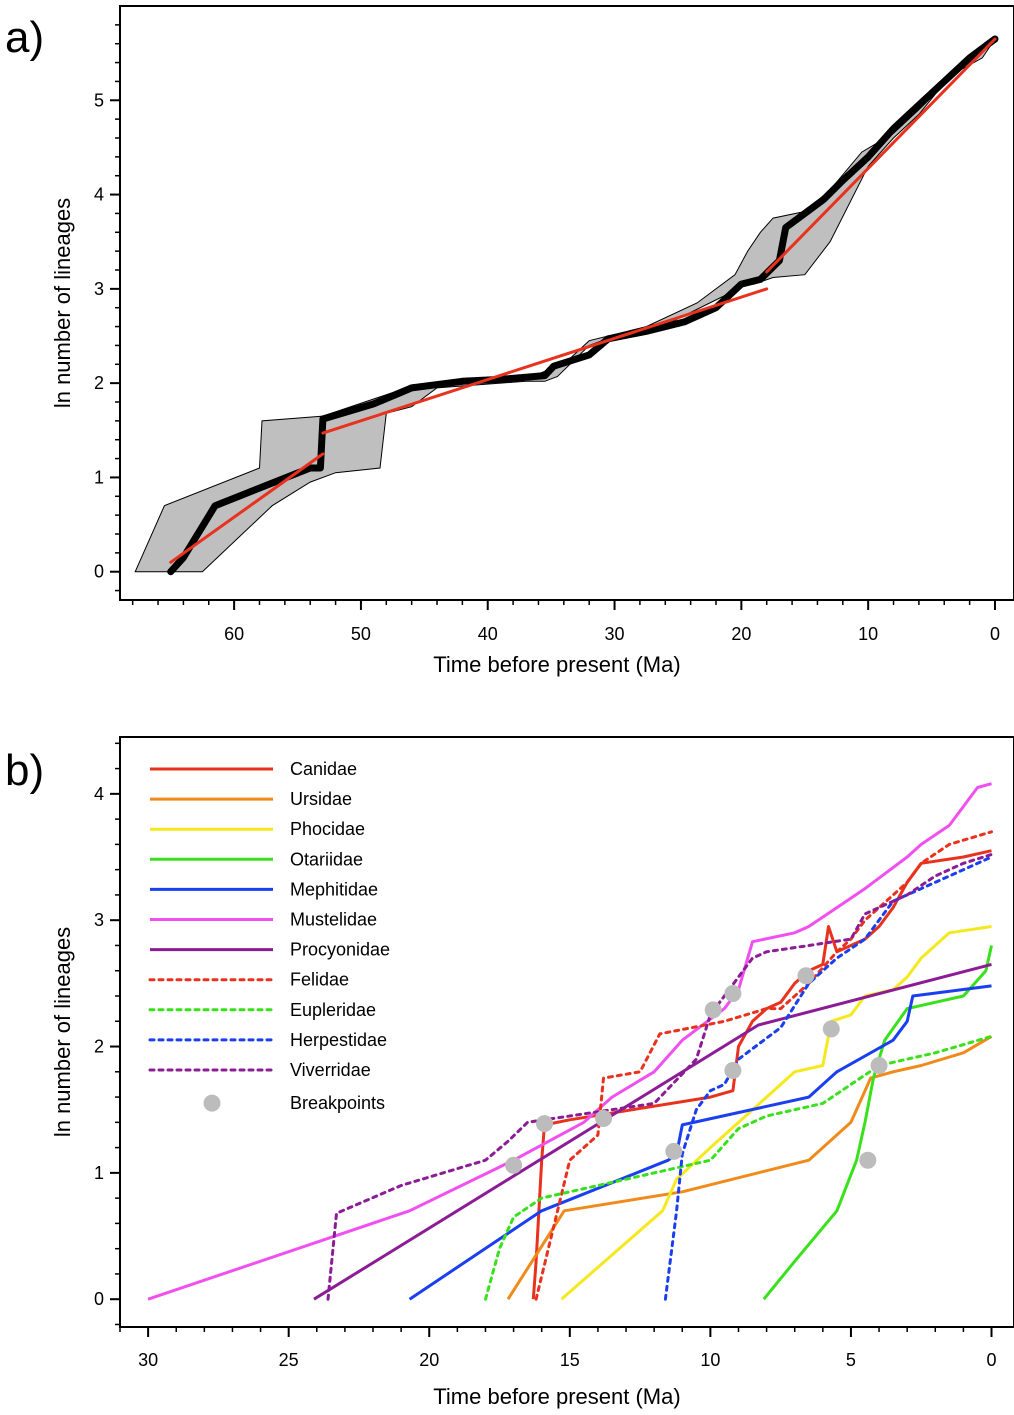 This screenshot has width=1014, height=1415. What do you see at coordinates (212, 1103) in the screenshot?
I see `legend-breakpoint-marker` at bounding box center [212, 1103].